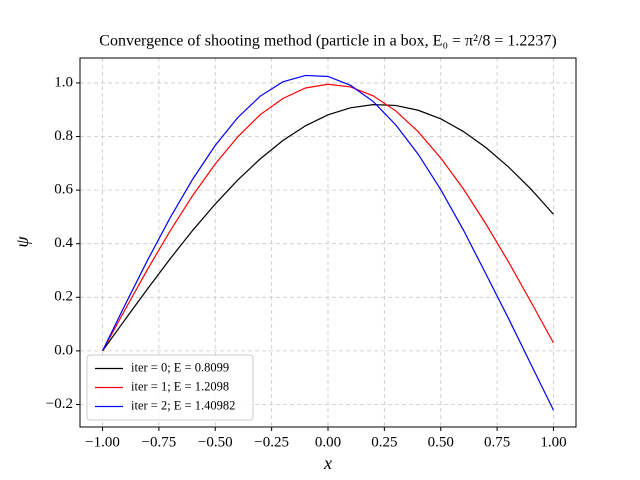  What do you see at coordinates (63, 82) in the screenshot?
I see `y-tick-label: 1.0` at bounding box center [63, 82].